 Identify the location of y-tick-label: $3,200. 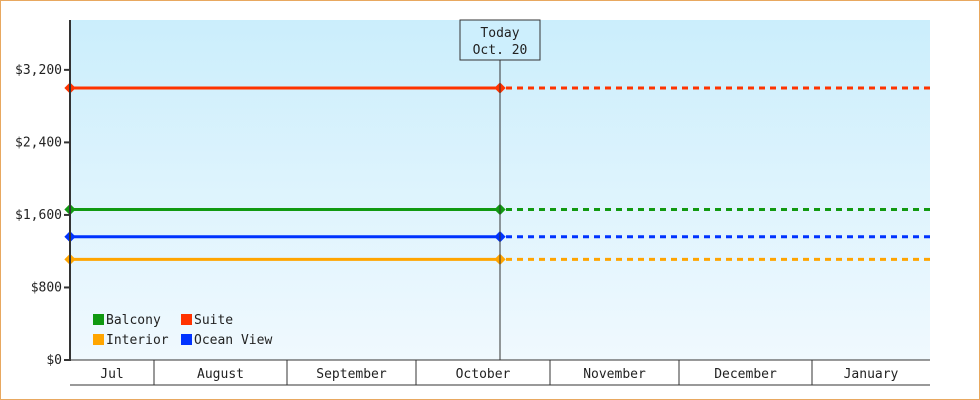
(38, 70).